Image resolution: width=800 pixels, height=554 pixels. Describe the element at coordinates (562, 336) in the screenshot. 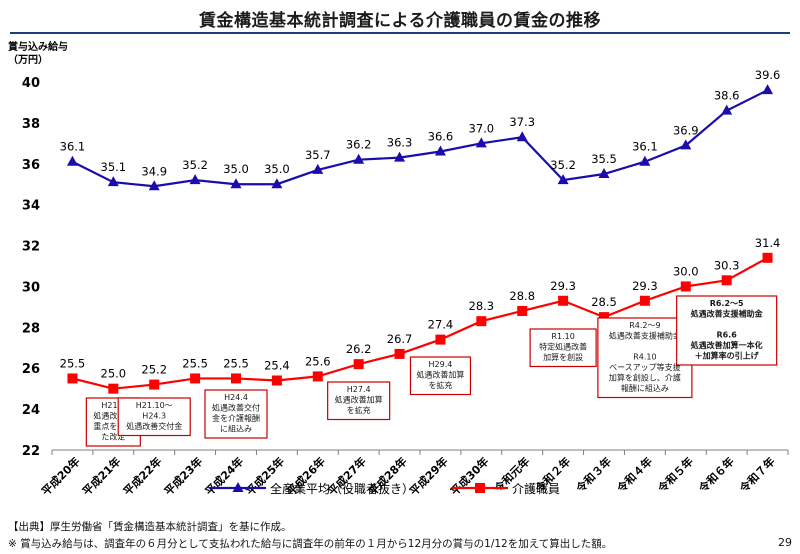

I see `annotation-text: R1.10` at that location.